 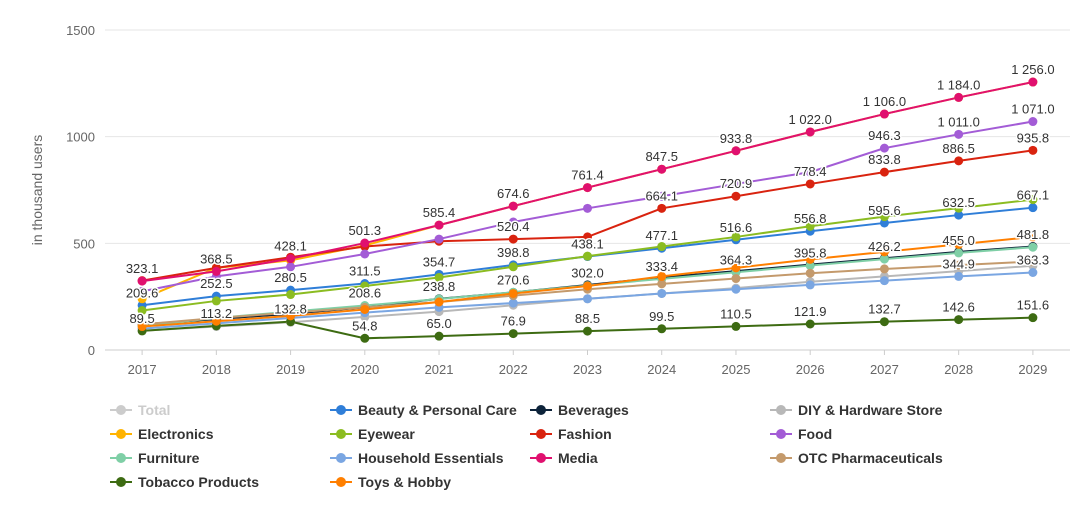 I want to click on legend-item-food: Food, so click(x=801, y=434).